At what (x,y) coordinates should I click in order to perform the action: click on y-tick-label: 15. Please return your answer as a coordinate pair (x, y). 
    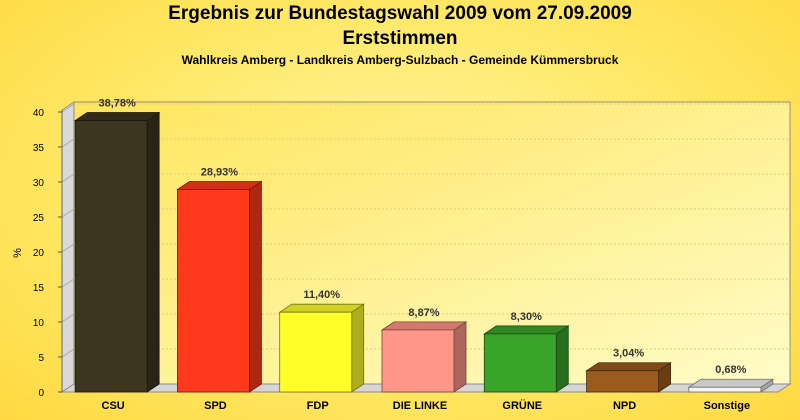
    Looking at the image, I should click on (39, 288).